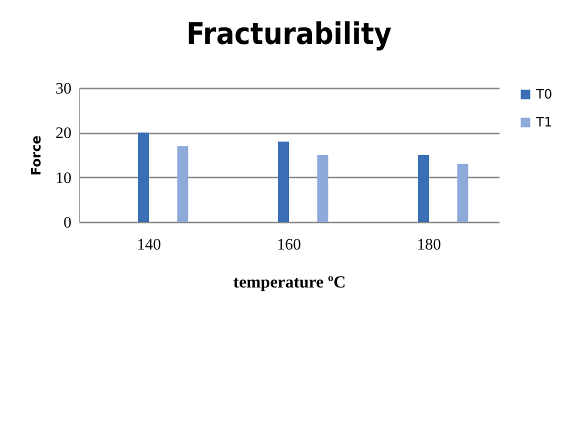 This screenshot has width=588, height=430. What do you see at coordinates (429, 245) in the screenshot?
I see `x-tick-label: 180` at bounding box center [429, 245].